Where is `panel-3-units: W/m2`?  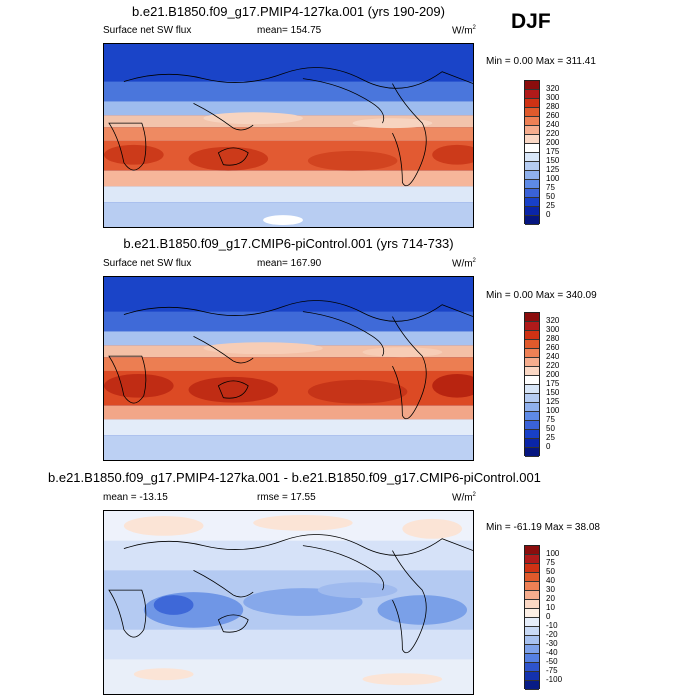
panel-3-units: W/m2 is located at coordinates (464, 498).